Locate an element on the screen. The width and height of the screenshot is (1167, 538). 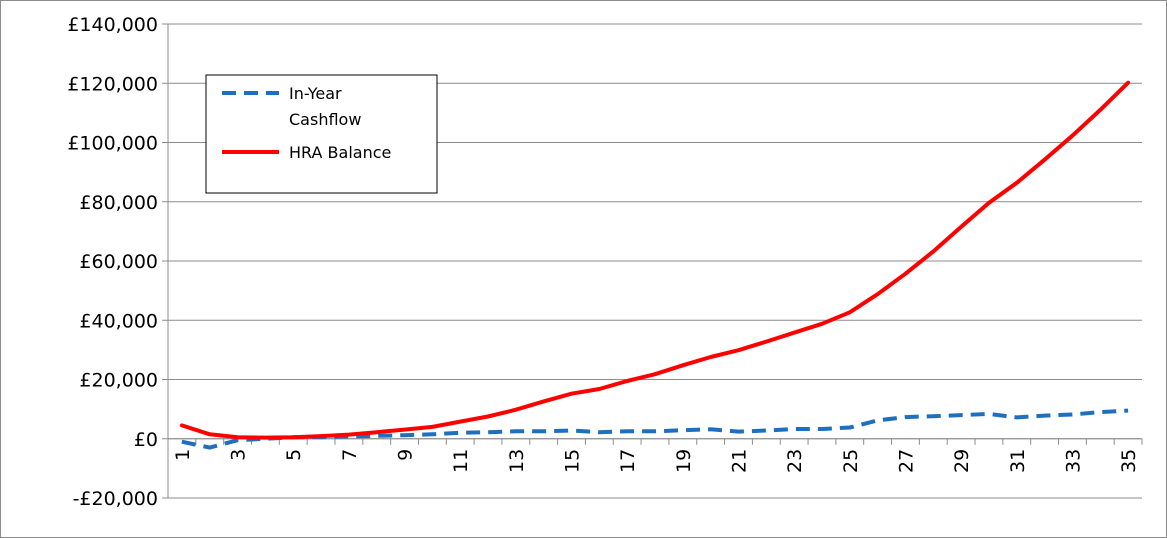
x-axis-tick-labels: 1 3 5 7 9 11 13 15 17 19 21 23 25 27 29 31 33 35 is located at coordinates (656, 461).